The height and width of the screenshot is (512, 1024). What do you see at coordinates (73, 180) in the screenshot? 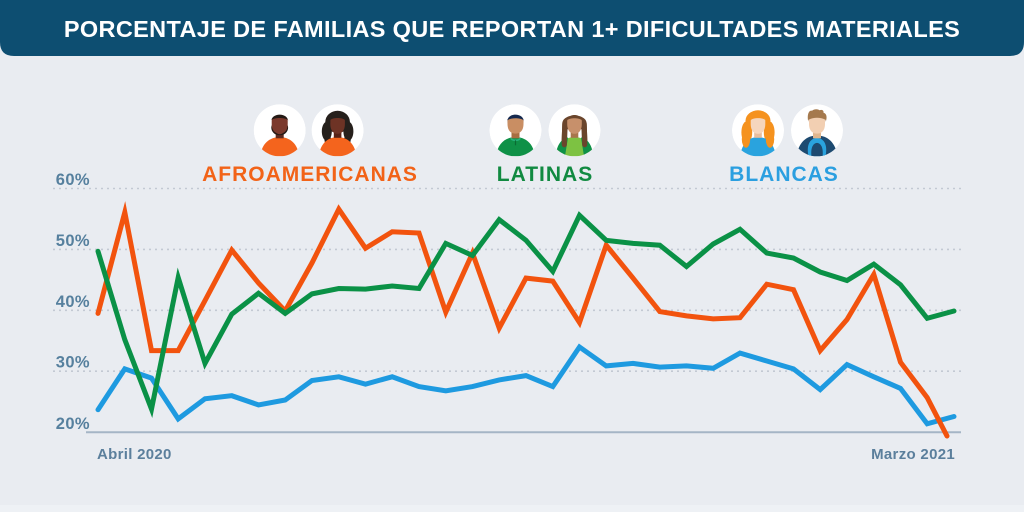
I see `svg-text: 60%` at bounding box center [73, 180].